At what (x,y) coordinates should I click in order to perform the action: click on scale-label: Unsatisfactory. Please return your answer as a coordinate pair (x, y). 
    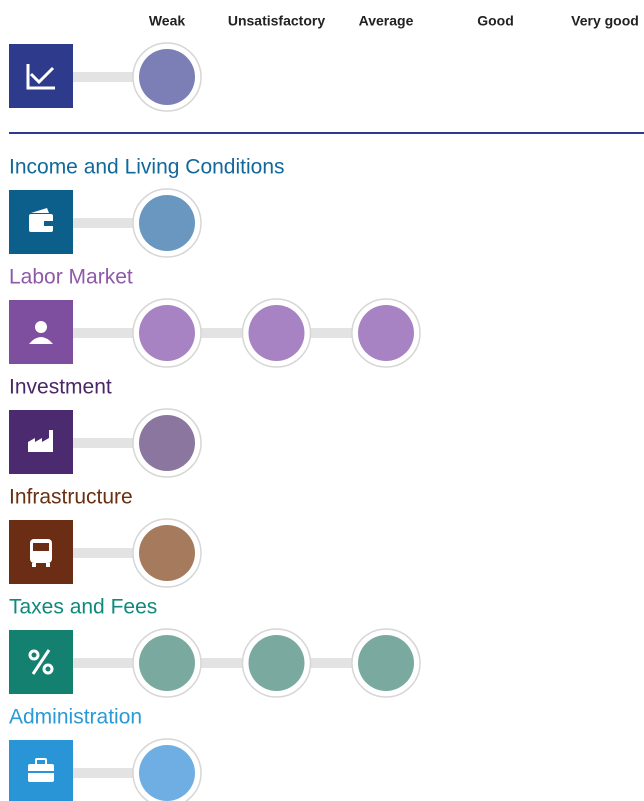
    Looking at the image, I should click on (276, 21).